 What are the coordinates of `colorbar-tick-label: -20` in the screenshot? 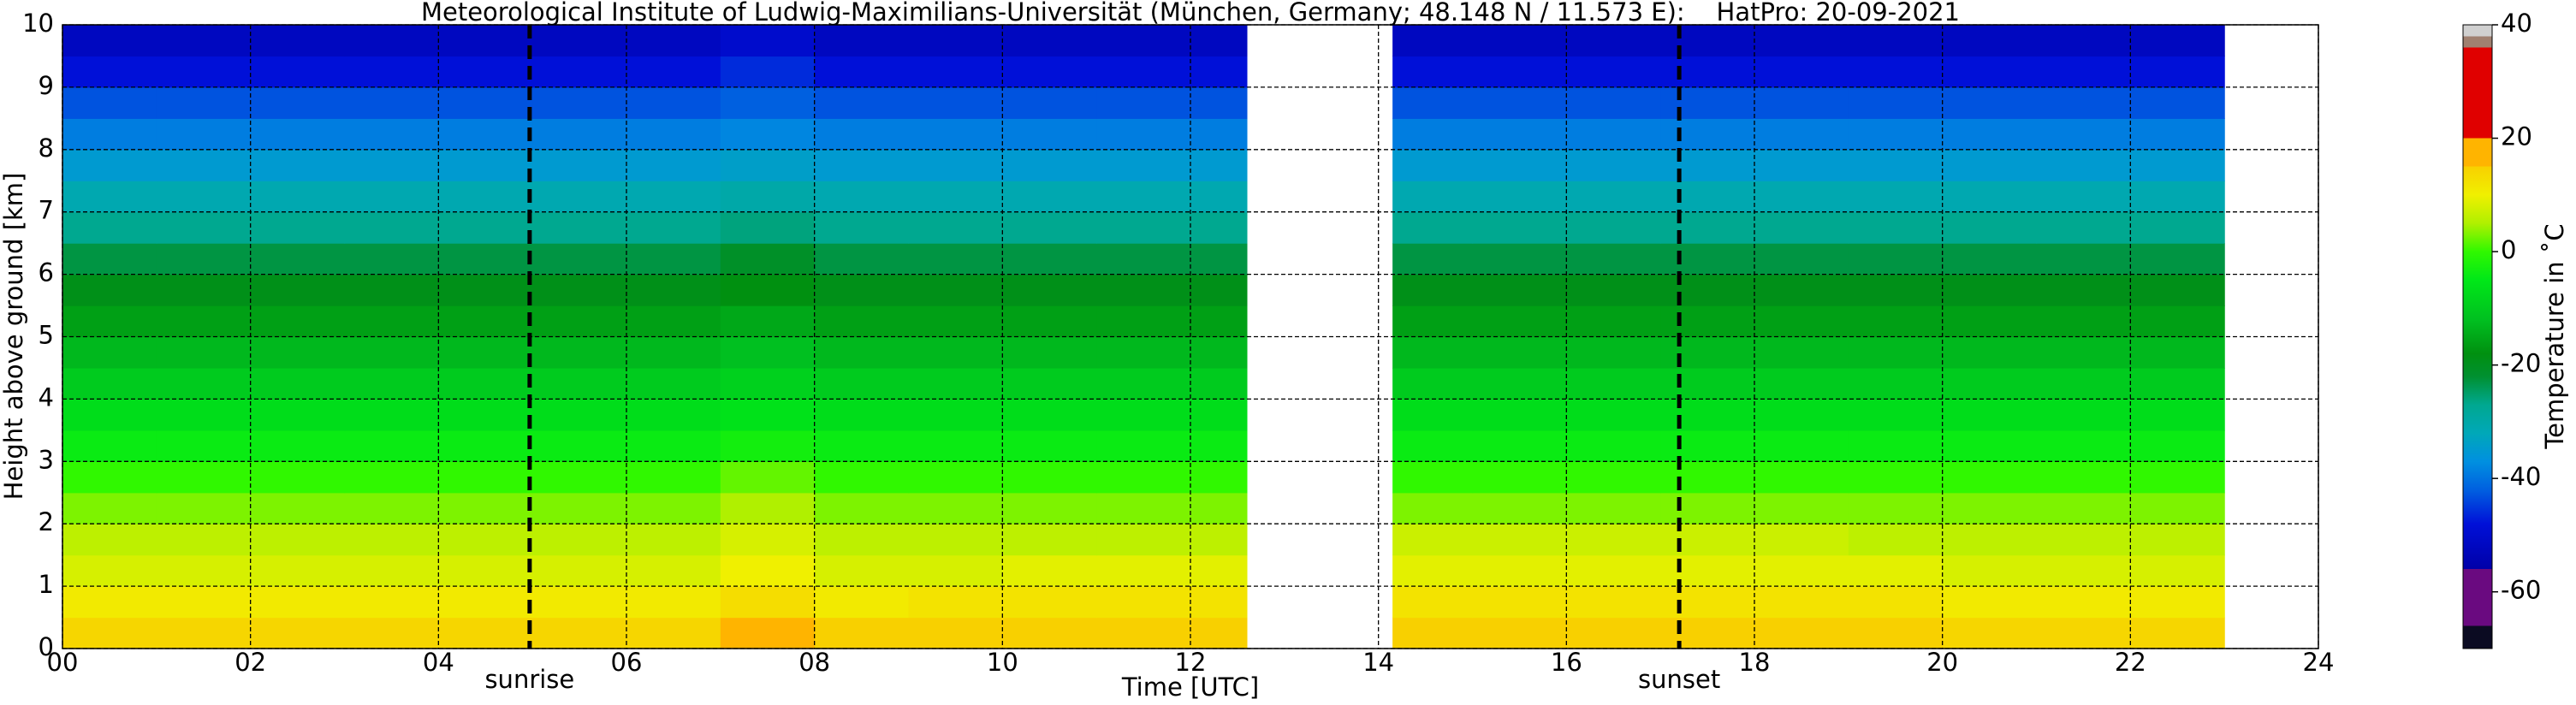 It's located at (2521, 363).